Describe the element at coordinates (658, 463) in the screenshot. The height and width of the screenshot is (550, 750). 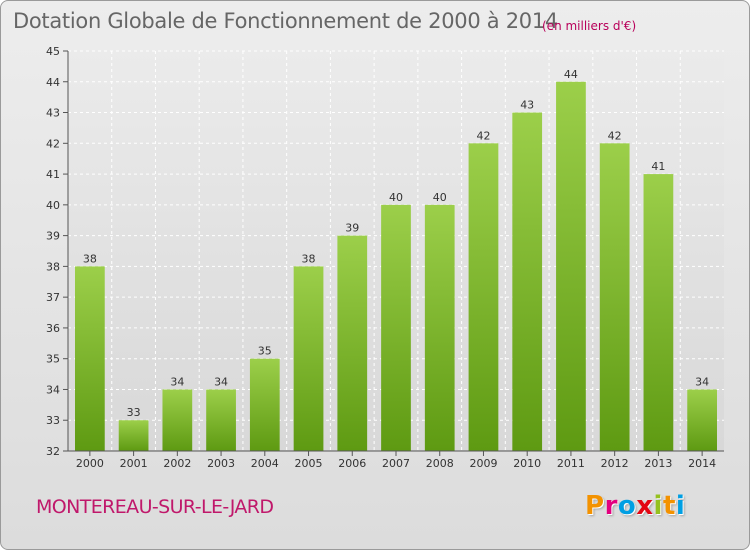
I see `x-tick-label: 2013` at that location.